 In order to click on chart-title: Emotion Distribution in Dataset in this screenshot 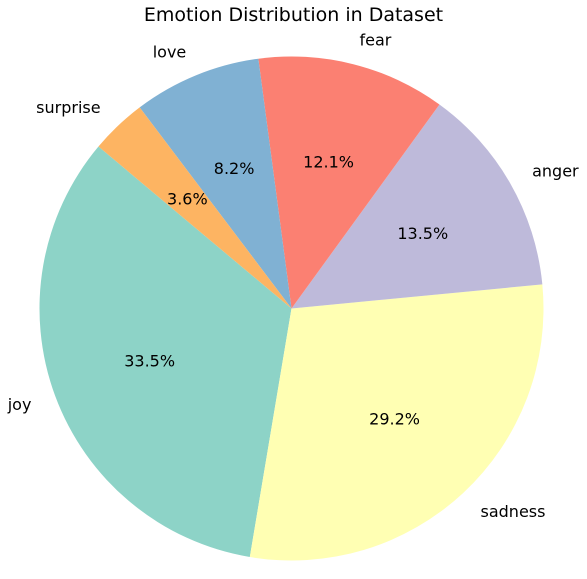, I will do `click(293, 15)`.